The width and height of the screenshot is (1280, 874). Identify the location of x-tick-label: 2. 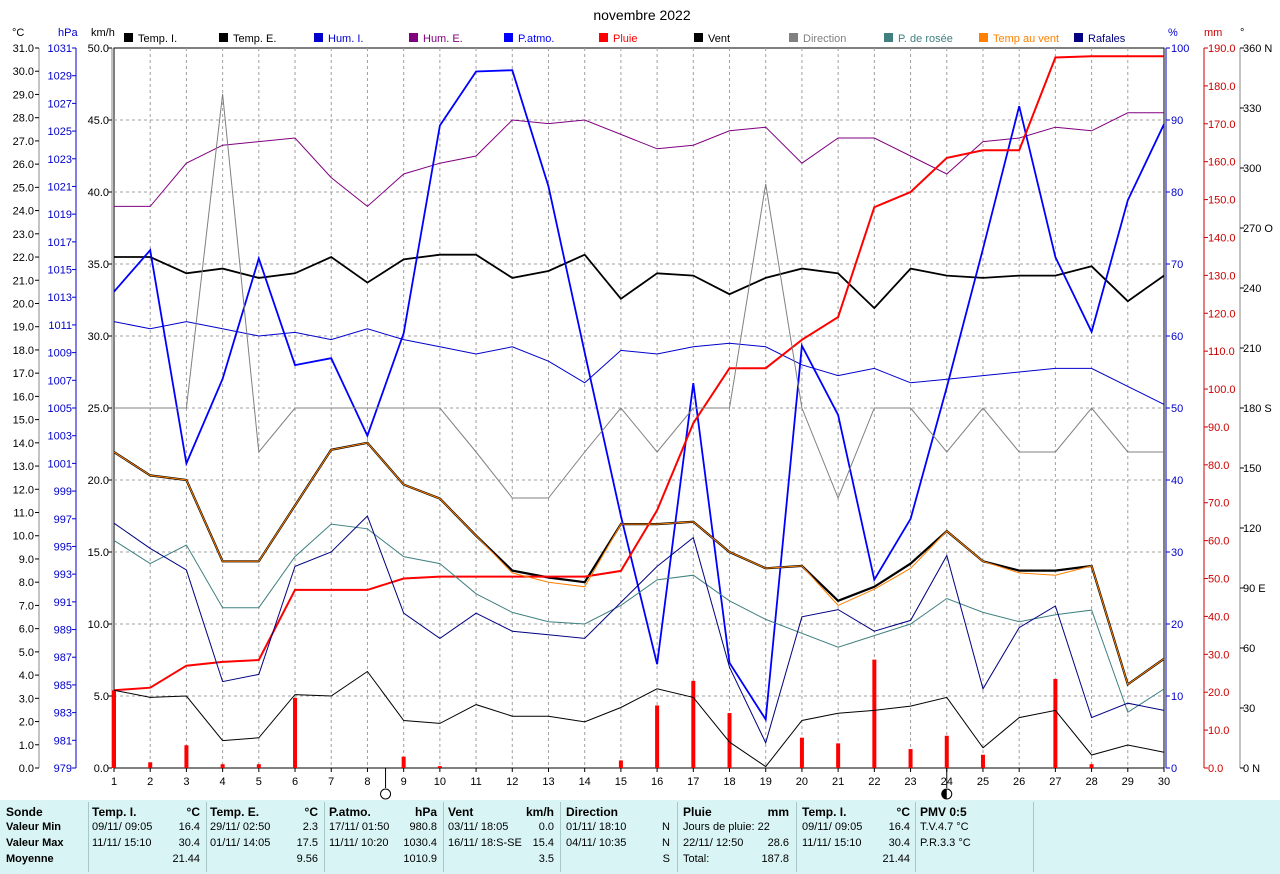
(150, 782).